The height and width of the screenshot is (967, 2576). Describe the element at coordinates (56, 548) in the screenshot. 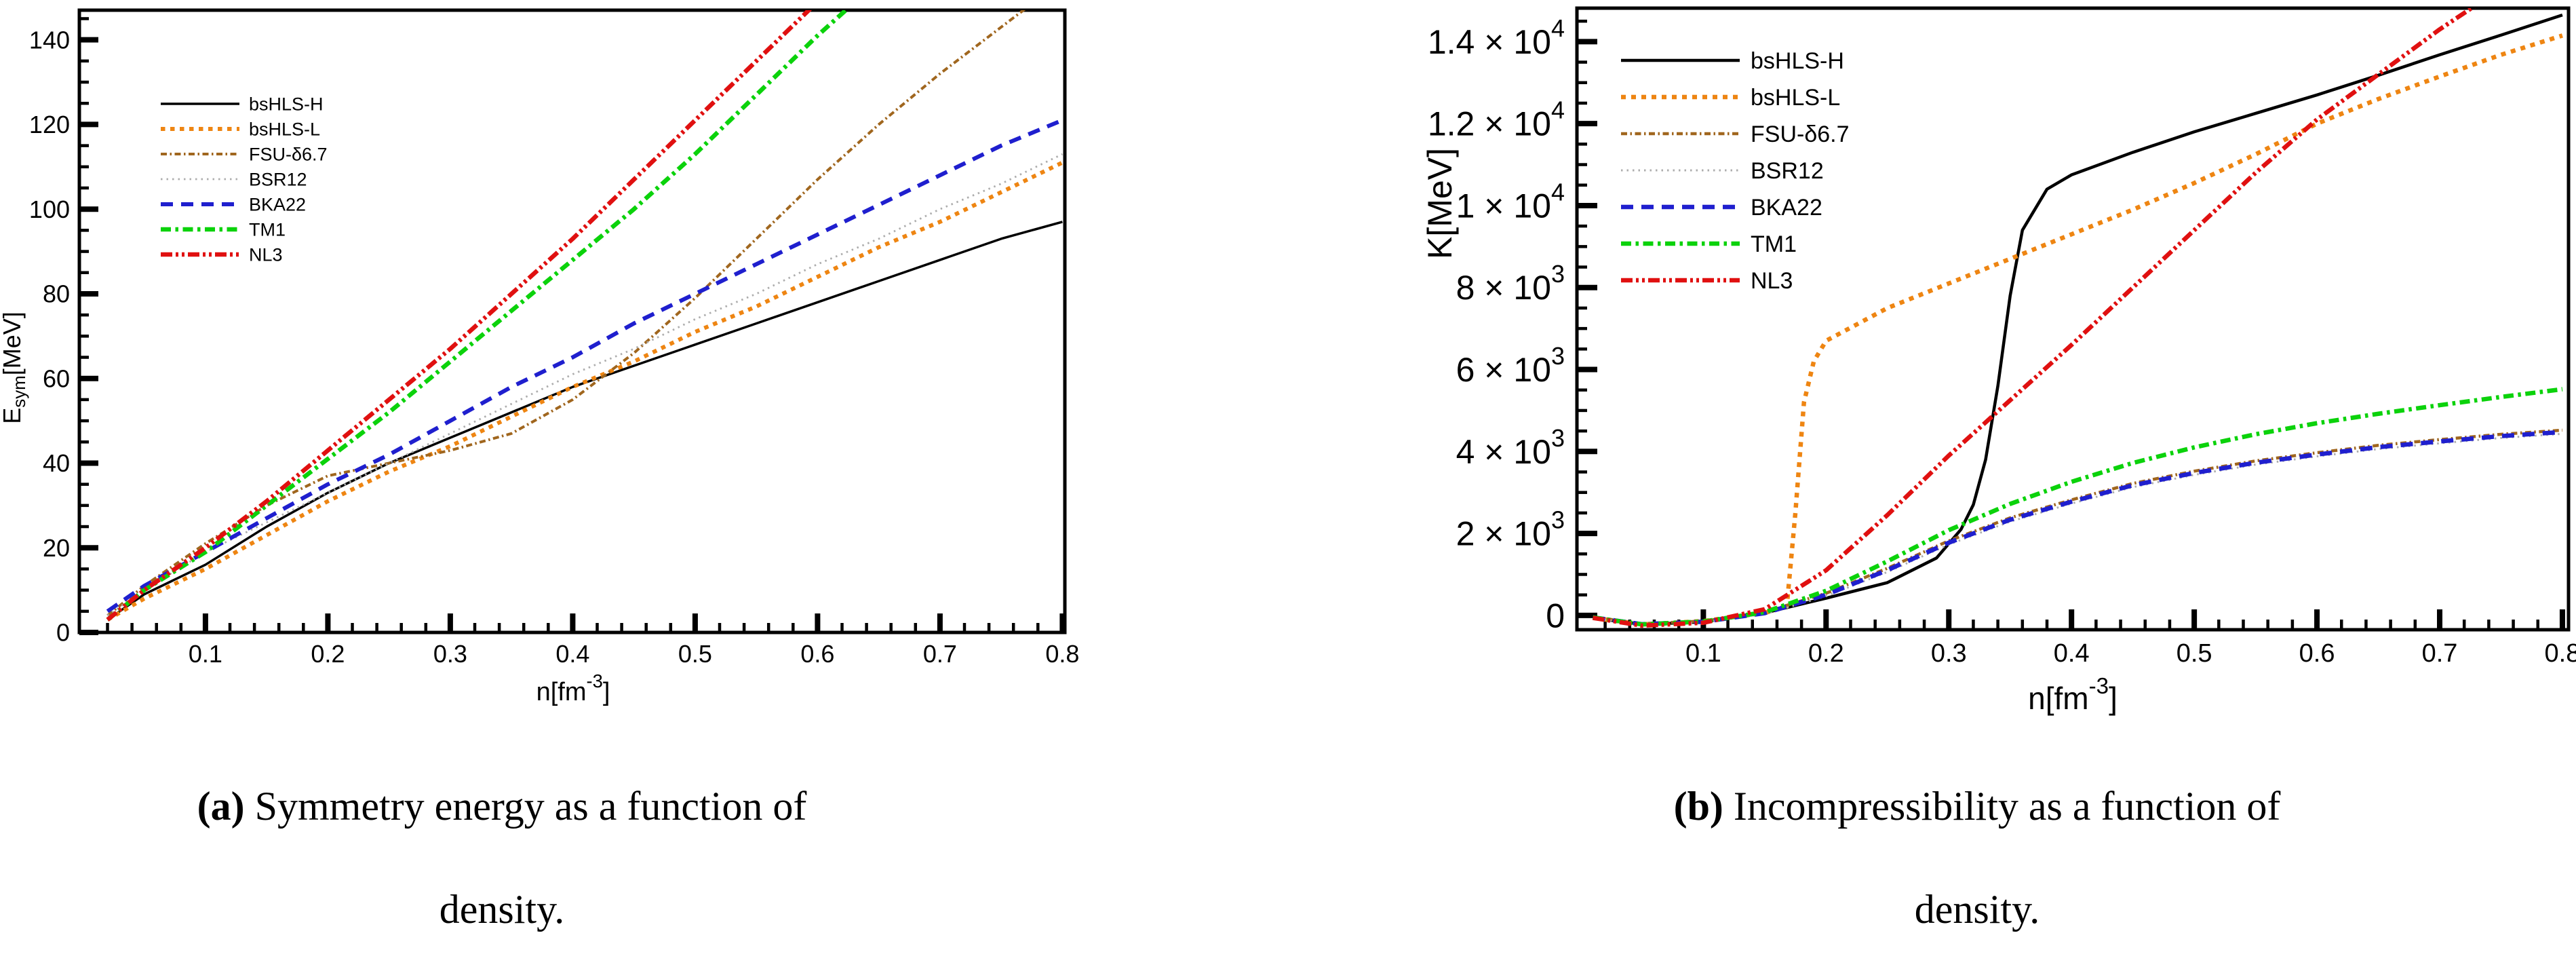

I see `y-tick-label: 20` at that location.